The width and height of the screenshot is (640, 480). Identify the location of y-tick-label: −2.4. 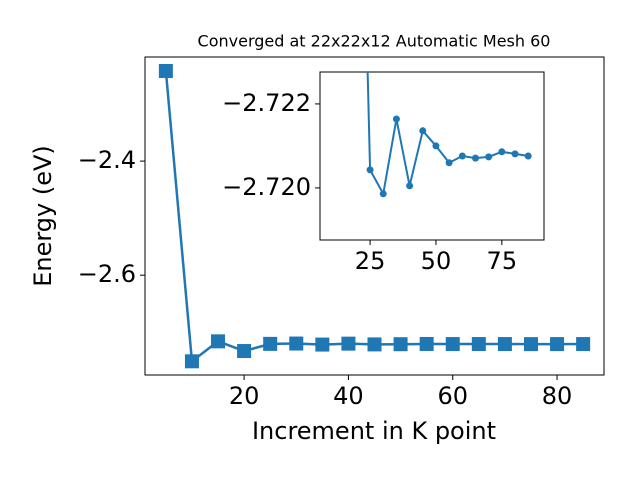
(107, 160).